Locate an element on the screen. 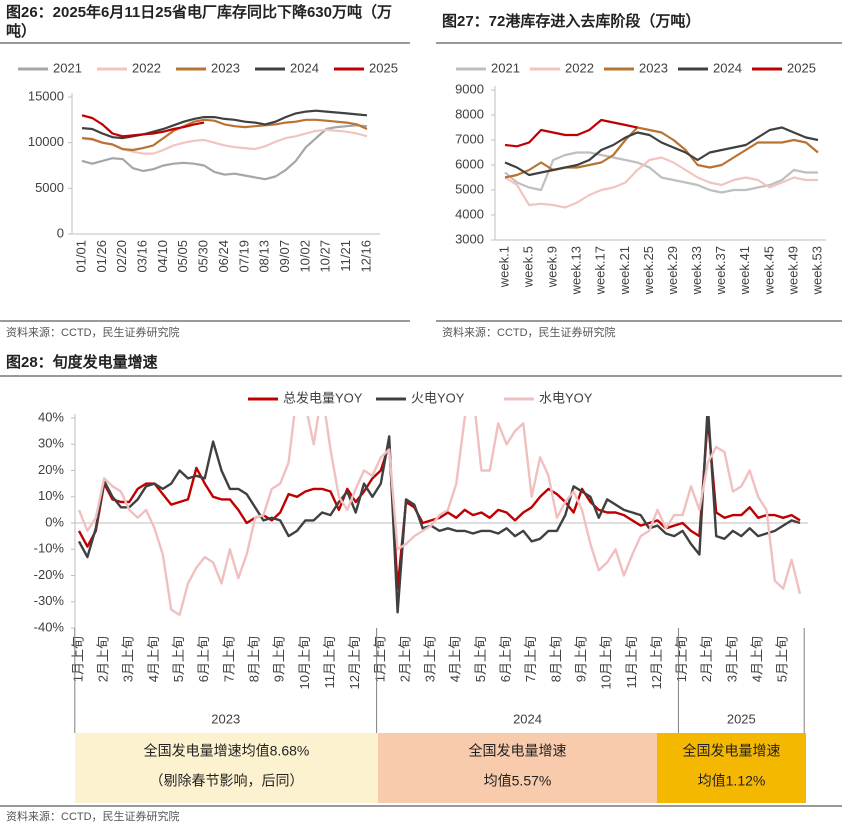 The image size is (842, 829). x-tick-label: 03/16 is located at coordinates (142, 256).